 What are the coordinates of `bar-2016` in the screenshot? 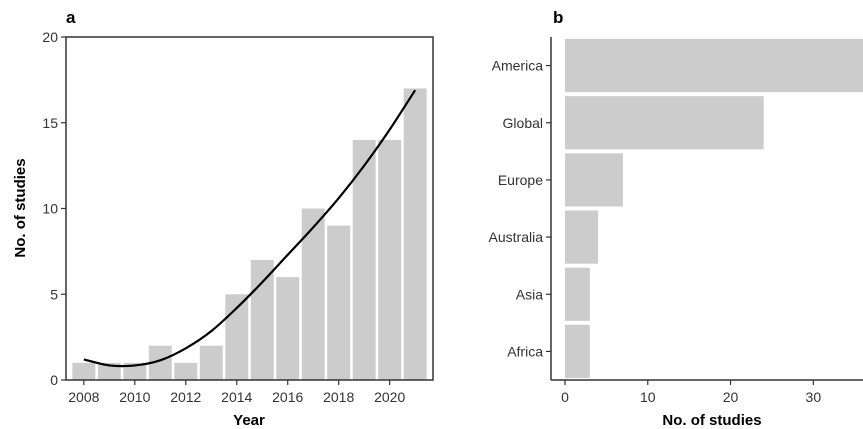 It's located at (288, 328).